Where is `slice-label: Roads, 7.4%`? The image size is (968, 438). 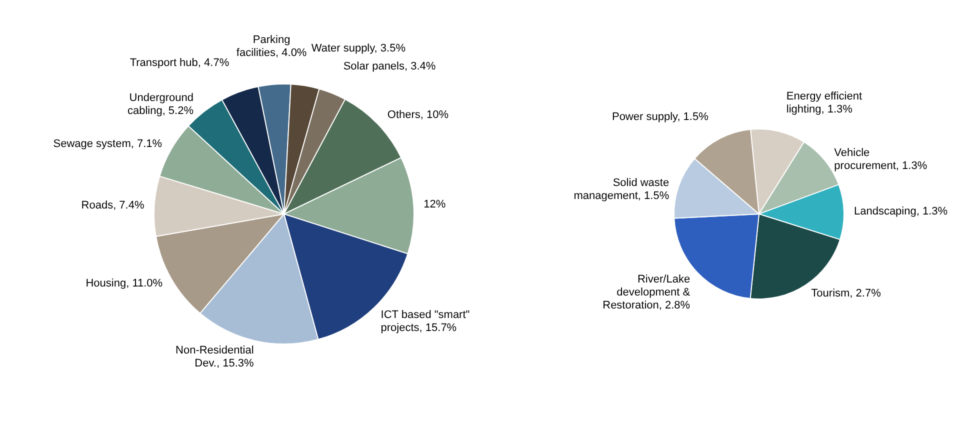 slice-label: Roads, 7.4% is located at coordinates (112, 205).